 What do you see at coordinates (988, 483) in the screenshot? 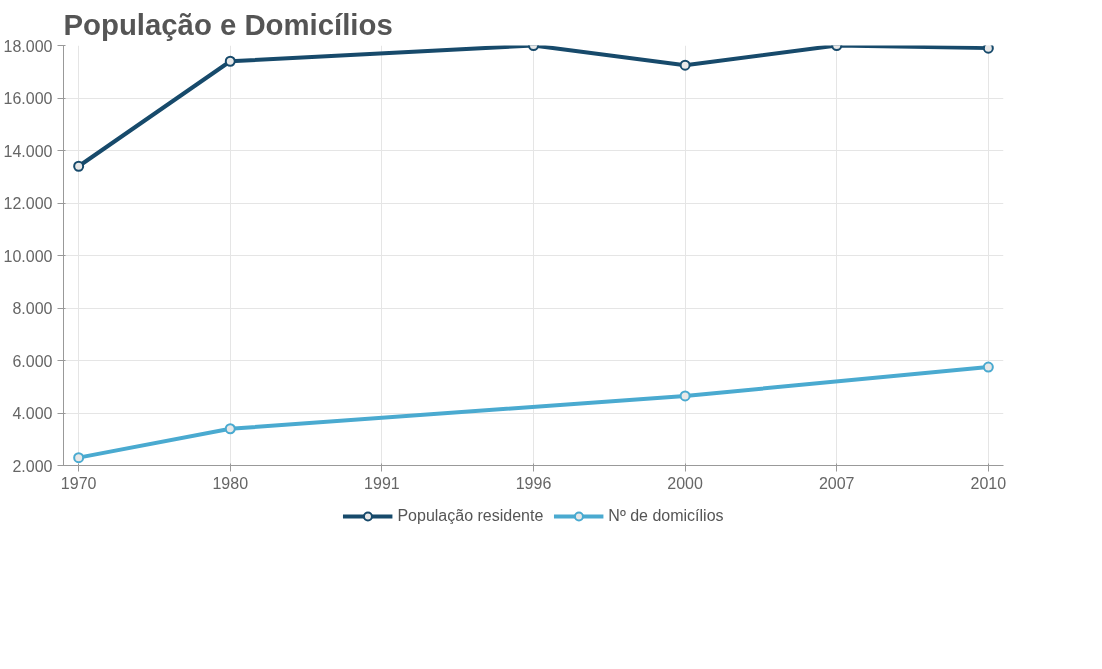
I see `x-tick-label: 2010` at bounding box center [988, 483].